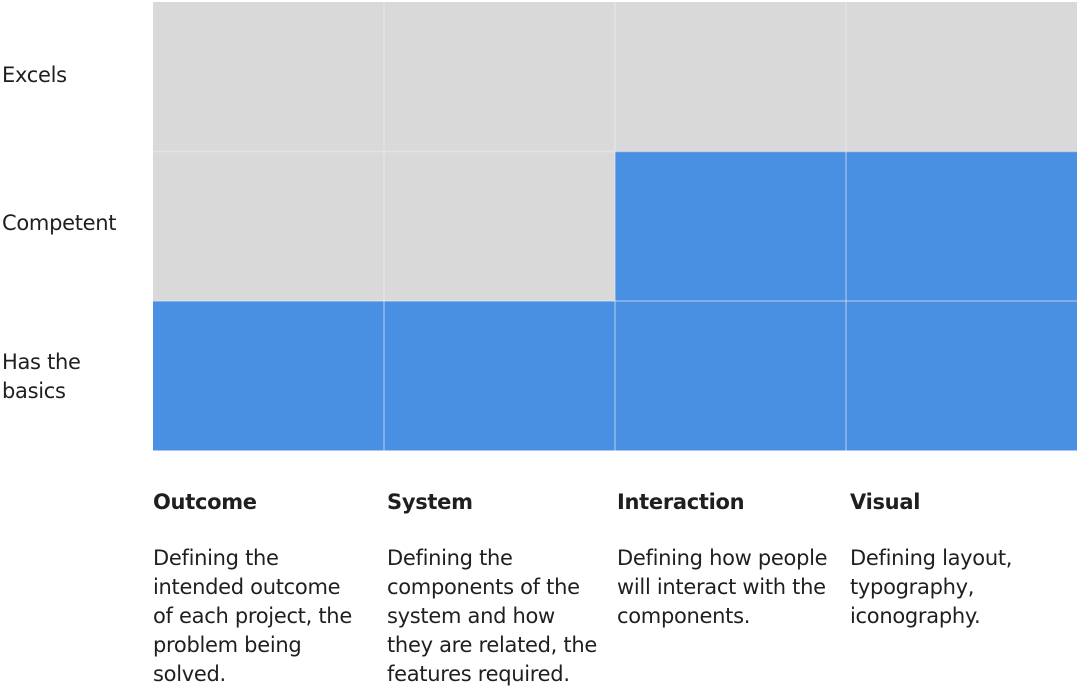 The width and height of the screenshot is (1078, 690). I want to click on column-title-outcome: Outcome, so click(205, 502).